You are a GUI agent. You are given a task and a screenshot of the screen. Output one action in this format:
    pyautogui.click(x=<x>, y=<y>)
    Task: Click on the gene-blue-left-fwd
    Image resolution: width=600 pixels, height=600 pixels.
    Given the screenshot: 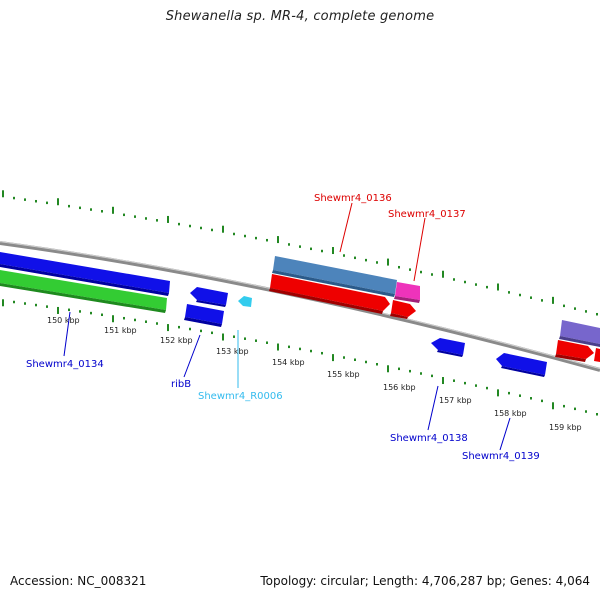 What is the action you would take?
    pyautogui.click(x=85, y=272)
    